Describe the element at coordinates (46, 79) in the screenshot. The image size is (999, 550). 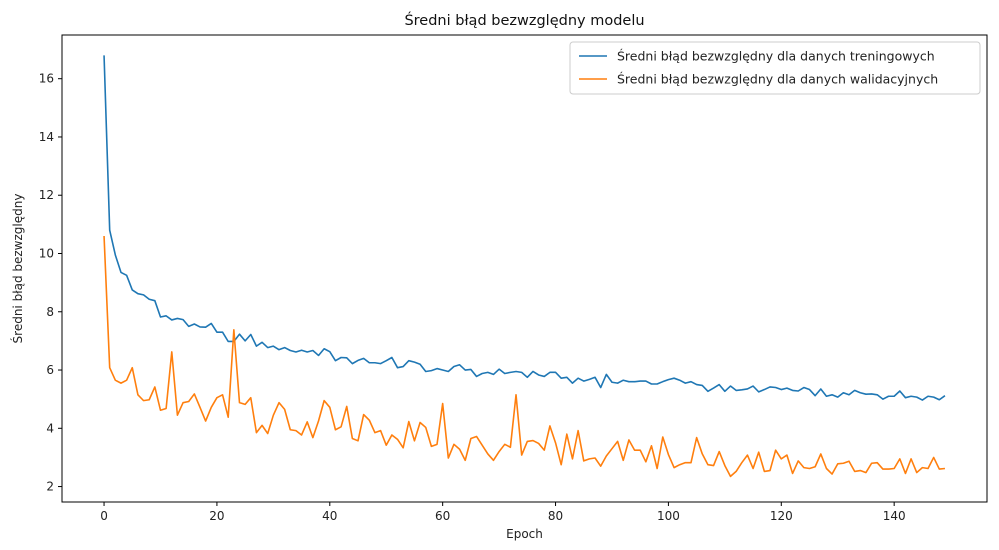
I see `y-tick-label: 16` at that location.